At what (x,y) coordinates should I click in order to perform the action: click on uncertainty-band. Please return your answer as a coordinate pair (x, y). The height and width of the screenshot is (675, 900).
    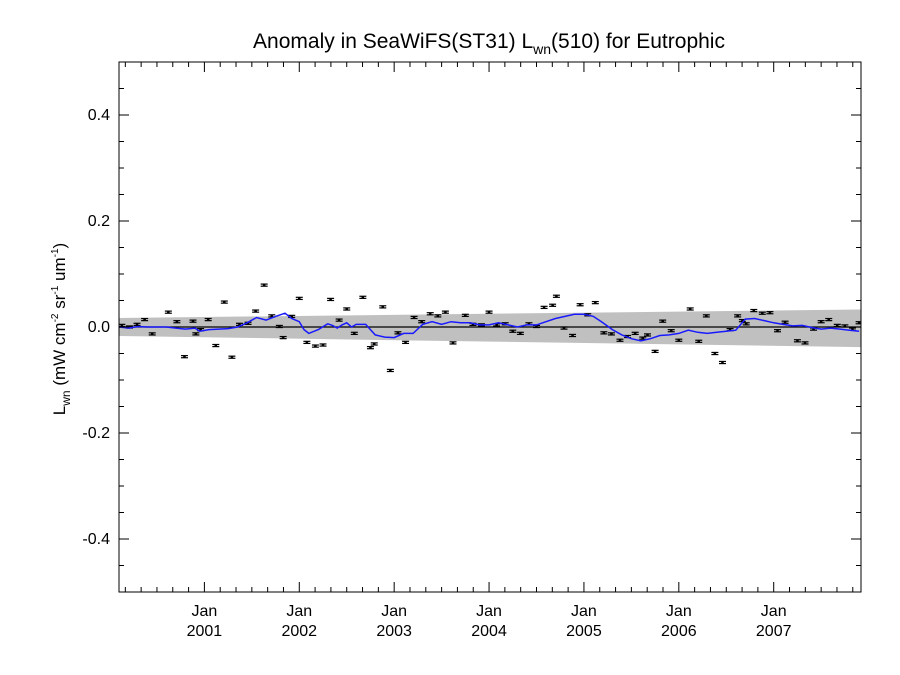
    Looking at the image, I should click on (490, 328).